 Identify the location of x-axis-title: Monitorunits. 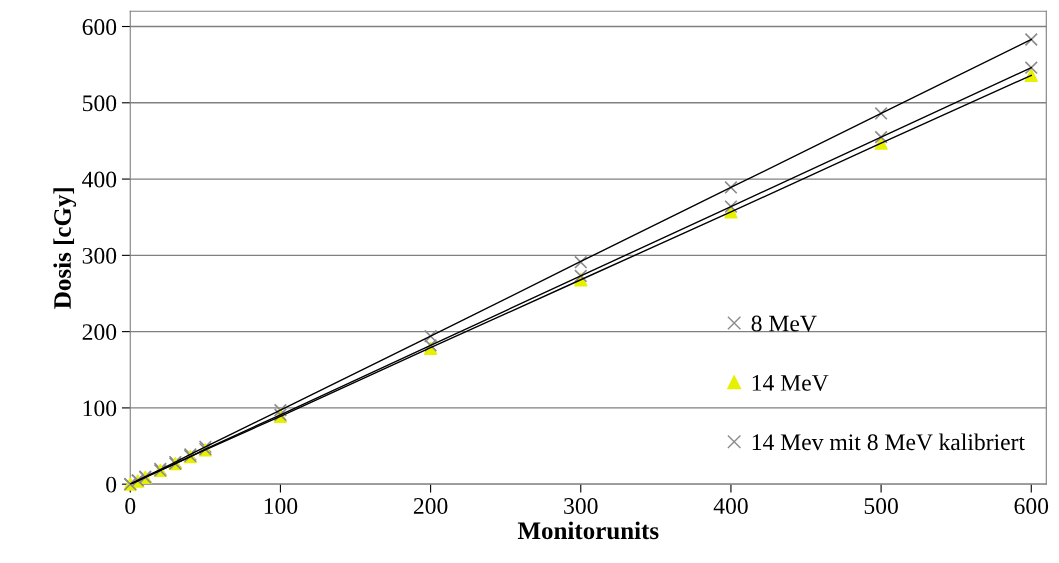
(588, 530).